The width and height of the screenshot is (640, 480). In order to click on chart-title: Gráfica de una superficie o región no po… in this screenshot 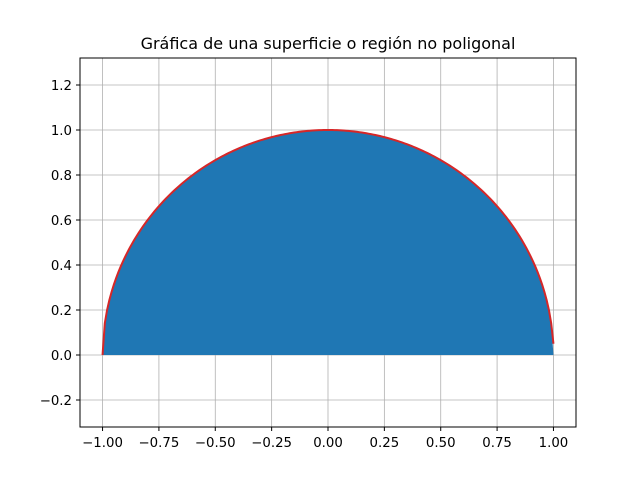, I will do `click(328, 43)`.